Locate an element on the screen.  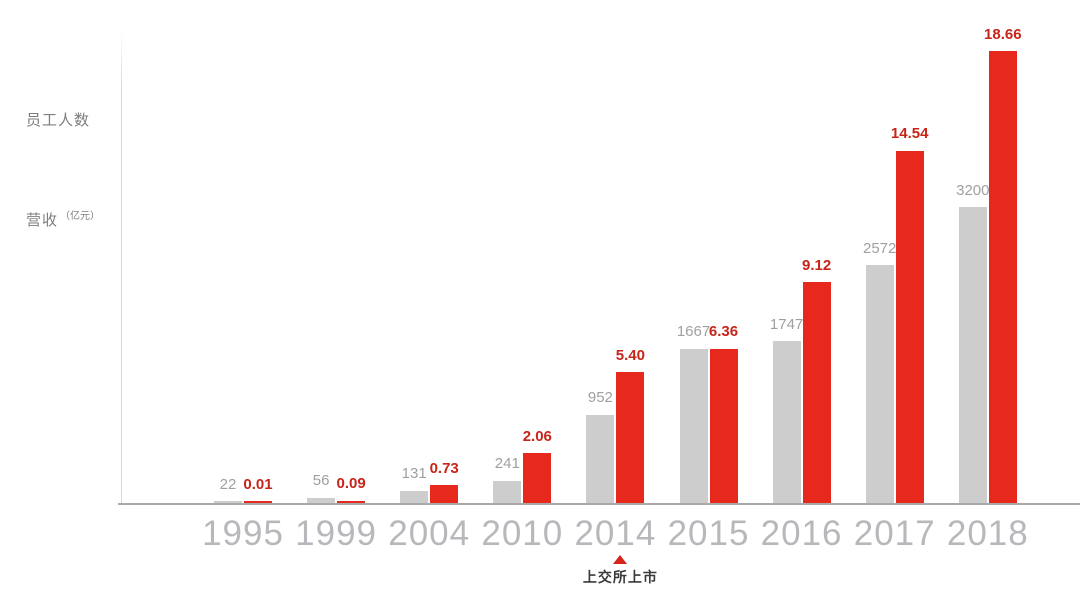
value-label-employees-2016: 1747 is located at coordinates (786, 324).